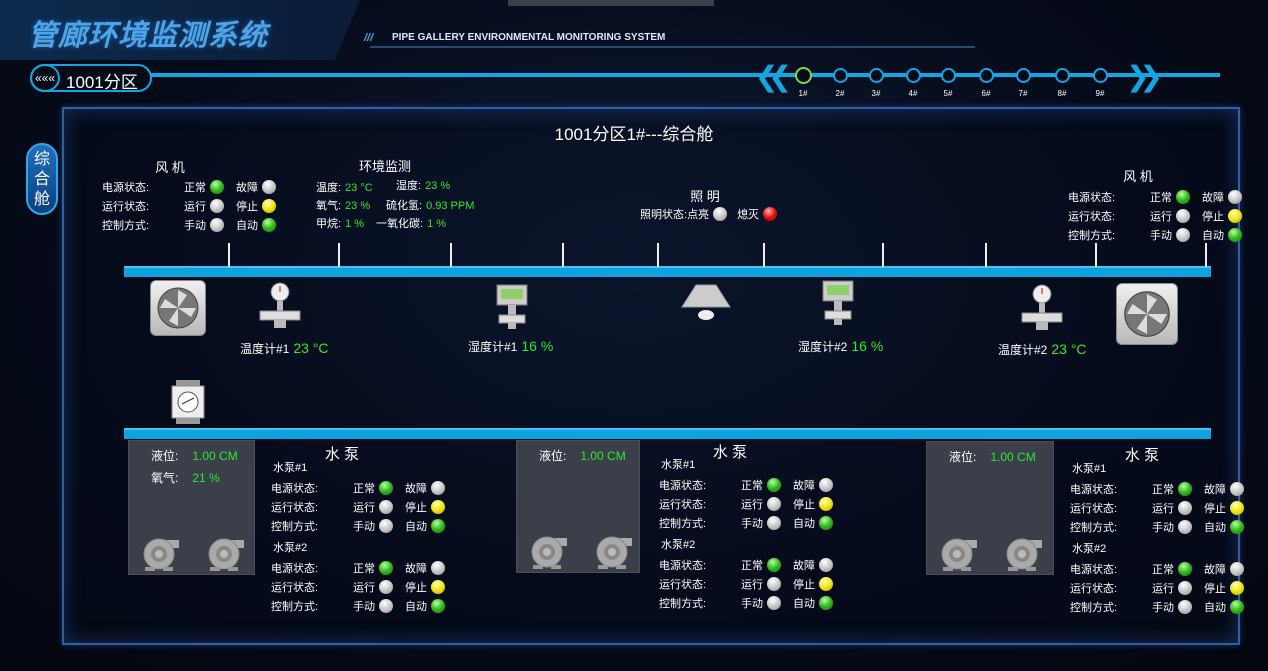 The height and width of the screenshot is (671, 1268). I want to click on lighting-off-label: 熄灭, so click(748, 214).